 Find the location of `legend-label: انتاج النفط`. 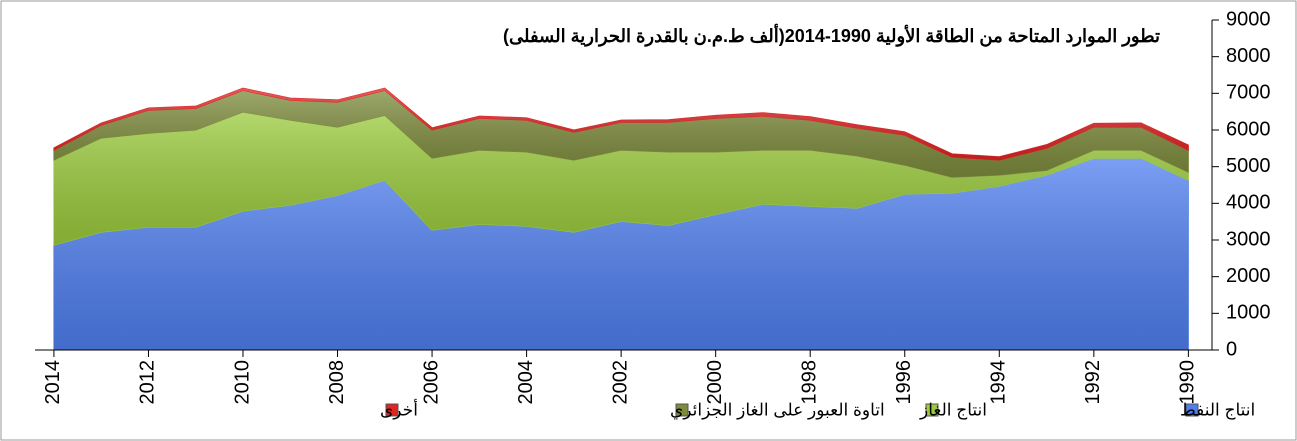

legend-label: انتاج النفط is located at coordinates (1217, 410).